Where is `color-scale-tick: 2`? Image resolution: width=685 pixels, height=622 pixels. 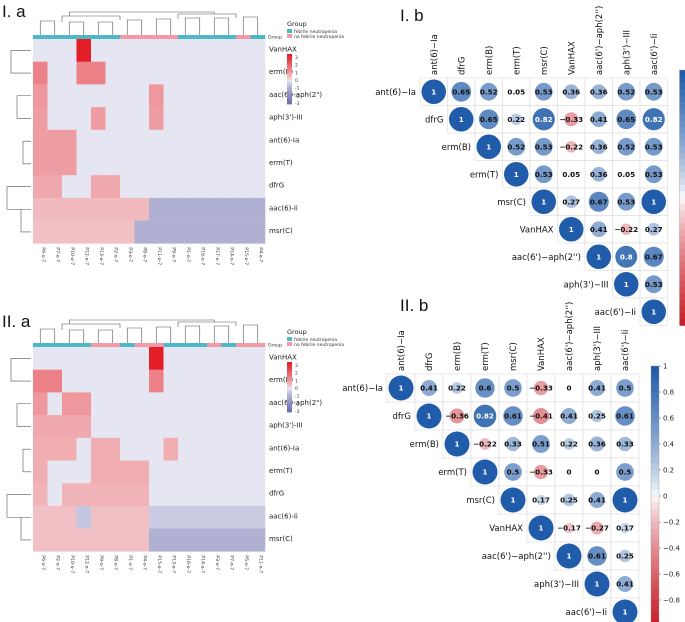
color-scale-tick: 2 is located at coordinates (296, 66).